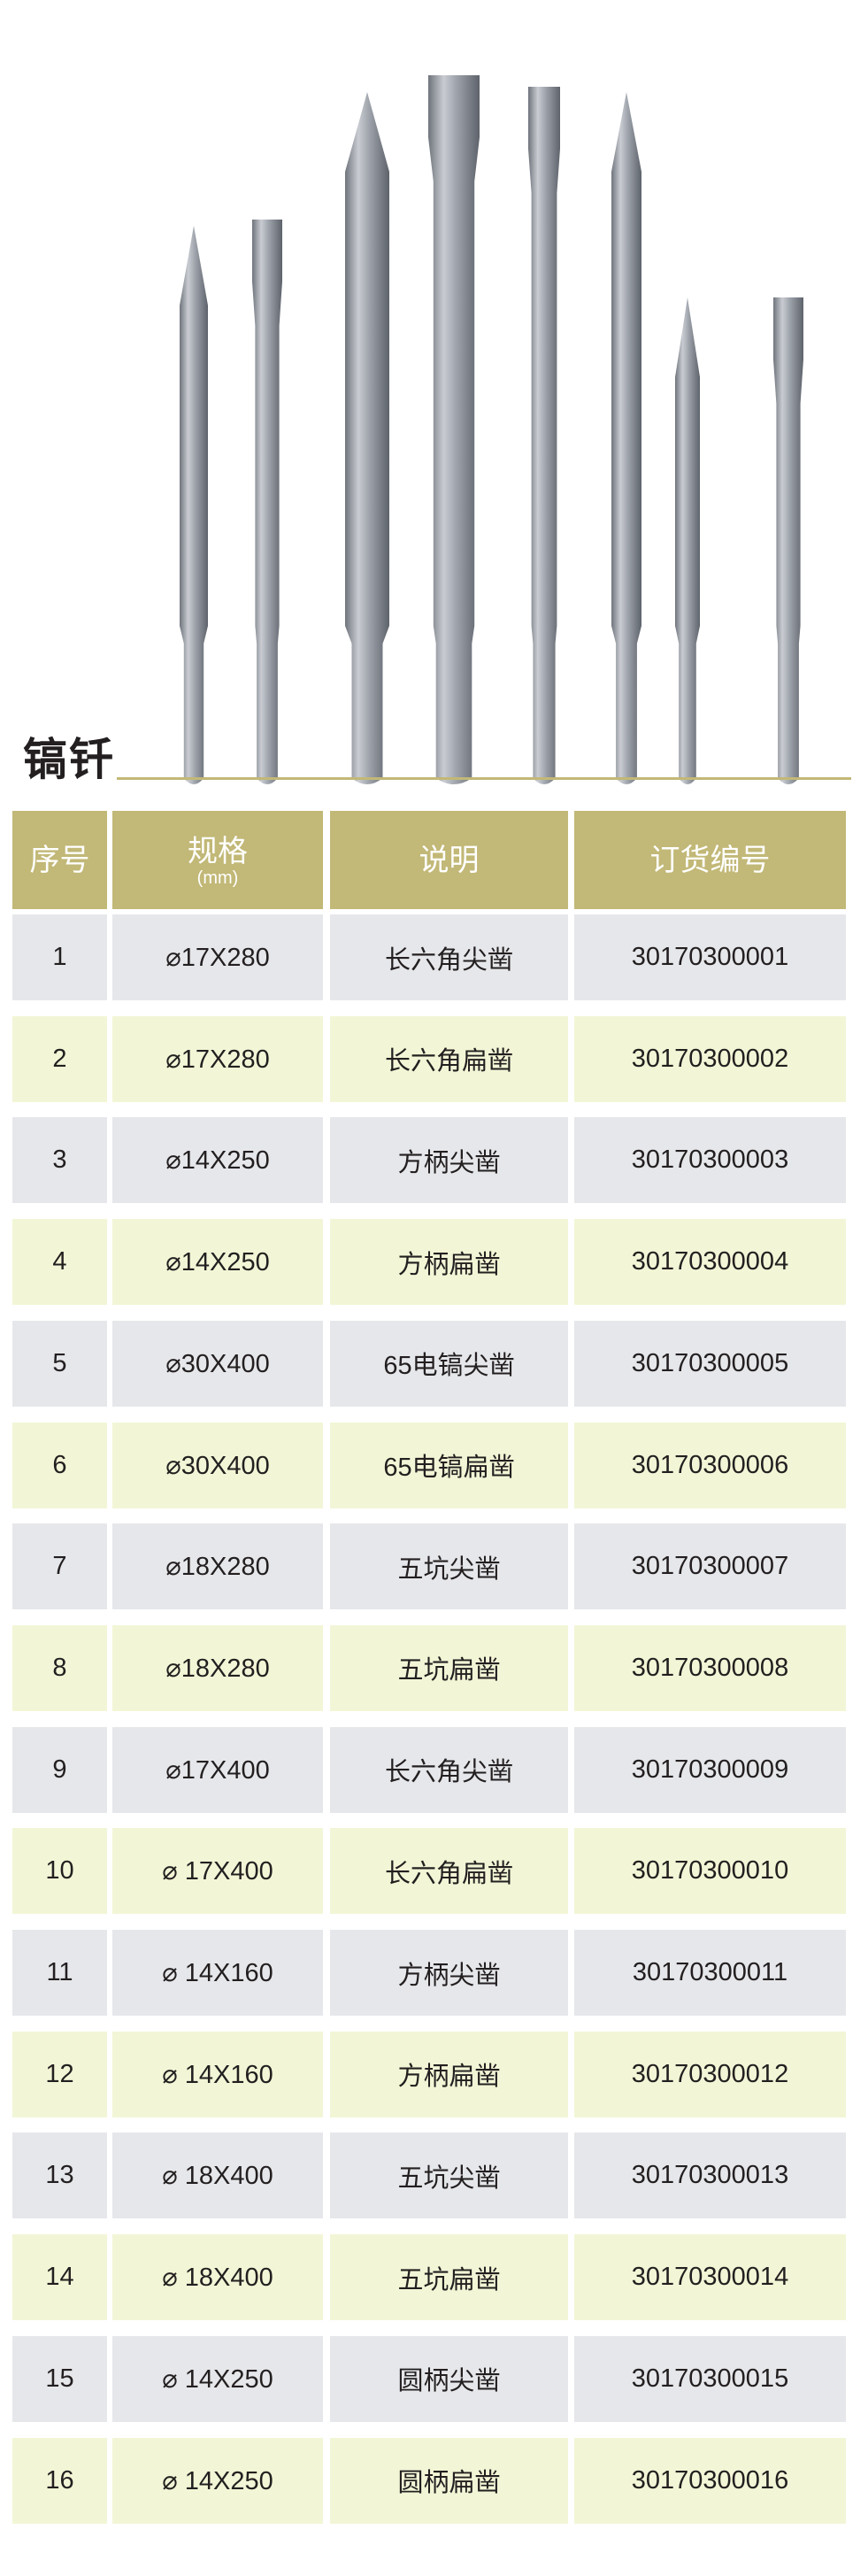  I want to click on table-row: 8 ⌀18X280 五坑扁凿 30170300008, so click(429, 1667).